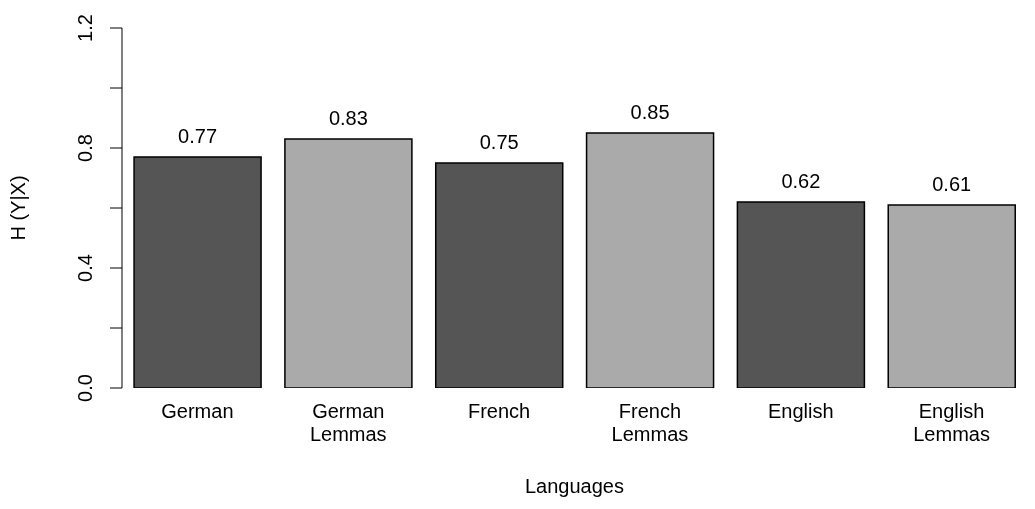 The width and height of the screenshot is (1035, 509). What do you see at coordinates (499, 142) in the screenshot?
I see `data-label: 0.75` at bounding box center [499, 142].